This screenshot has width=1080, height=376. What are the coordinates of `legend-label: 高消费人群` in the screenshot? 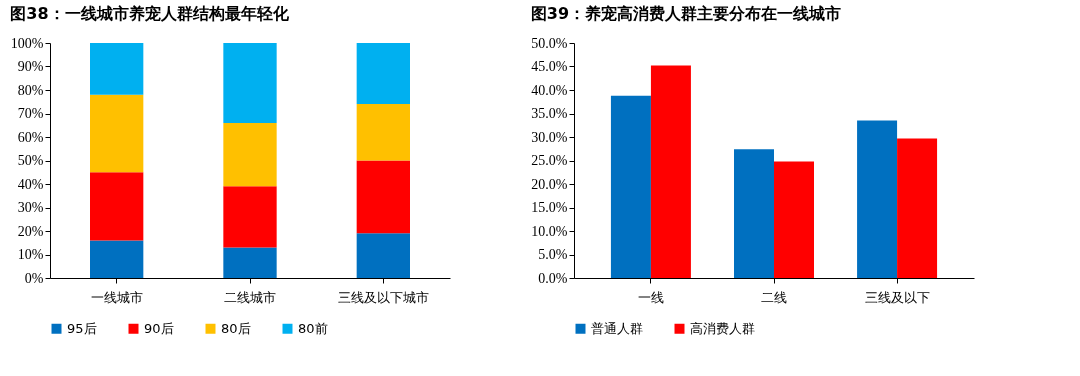 It's located at (722, 328).